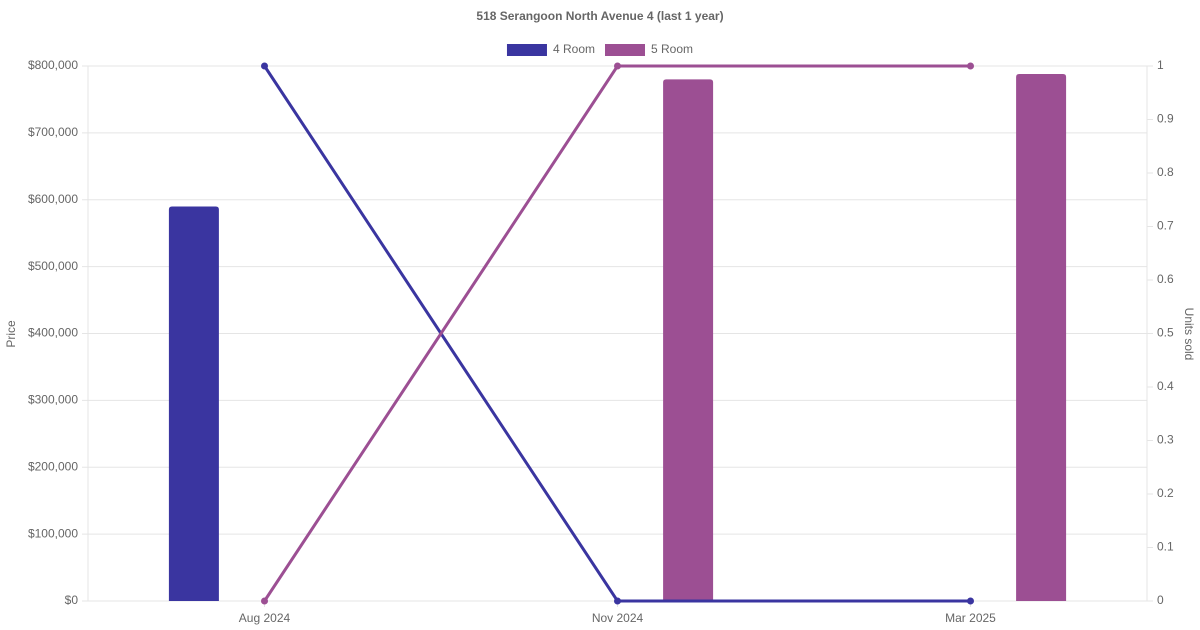 This screenshot has width=1200, height=630. What do you see at coordinates (1165, 226) in the screenshot?
I see `y2-tick-label: 0.7` at bounding box center [1165, 226].